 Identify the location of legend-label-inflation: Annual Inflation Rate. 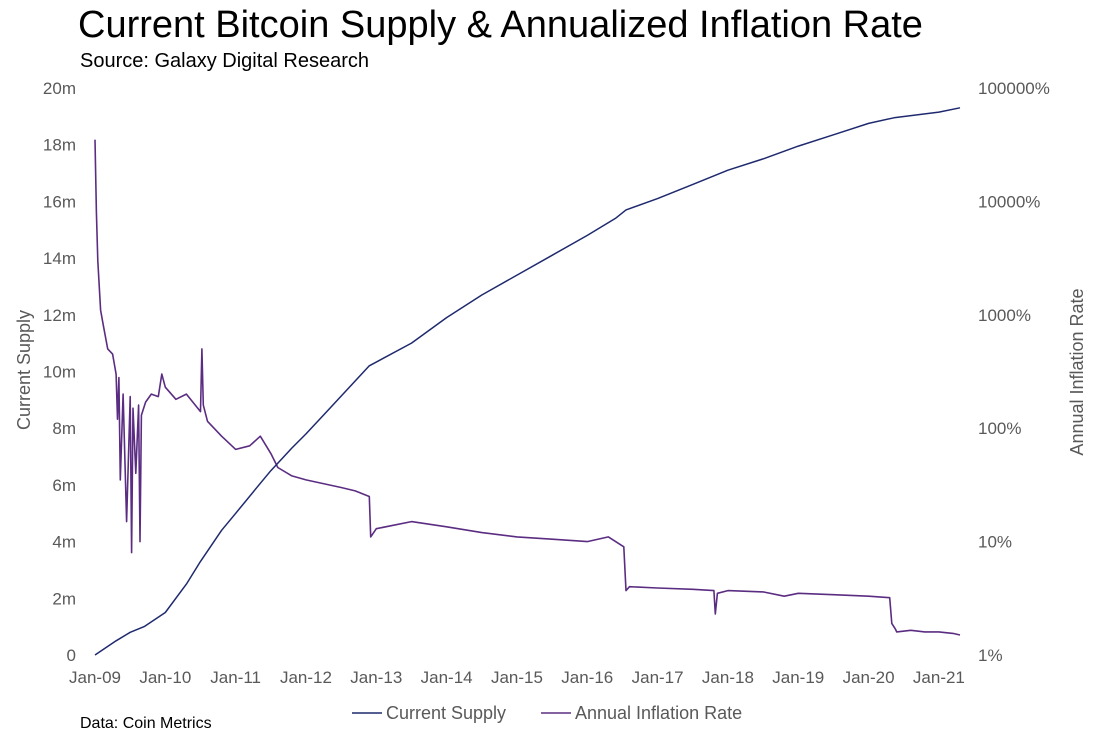
(658, 713).